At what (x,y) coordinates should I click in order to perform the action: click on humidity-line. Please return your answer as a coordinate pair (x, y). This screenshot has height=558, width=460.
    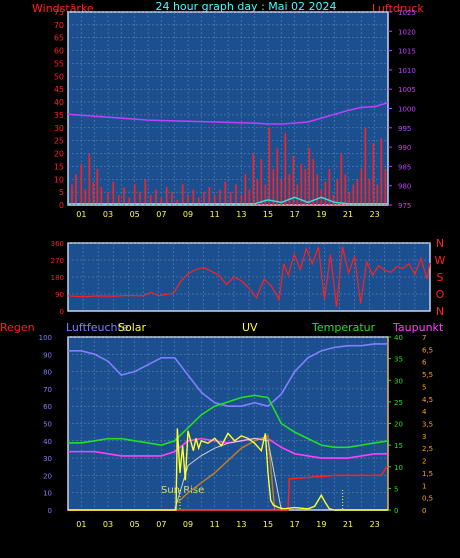
    Looking at the image, I should click on (228, 375).